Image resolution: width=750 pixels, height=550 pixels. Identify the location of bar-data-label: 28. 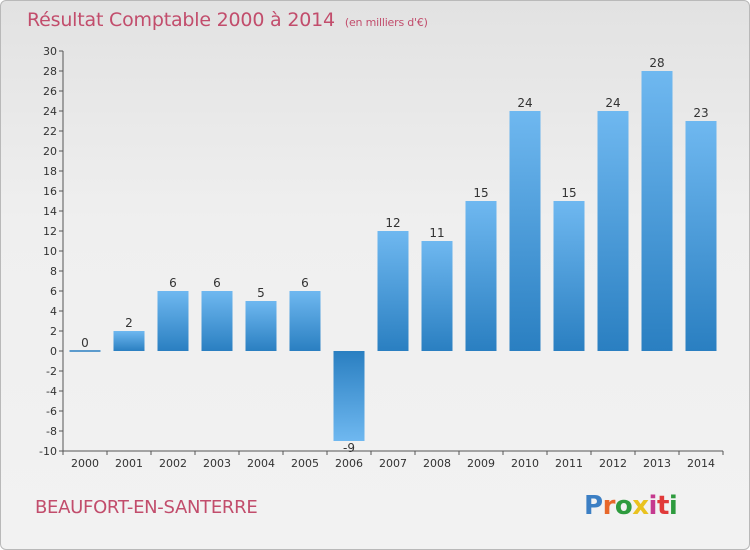
(656, 63).